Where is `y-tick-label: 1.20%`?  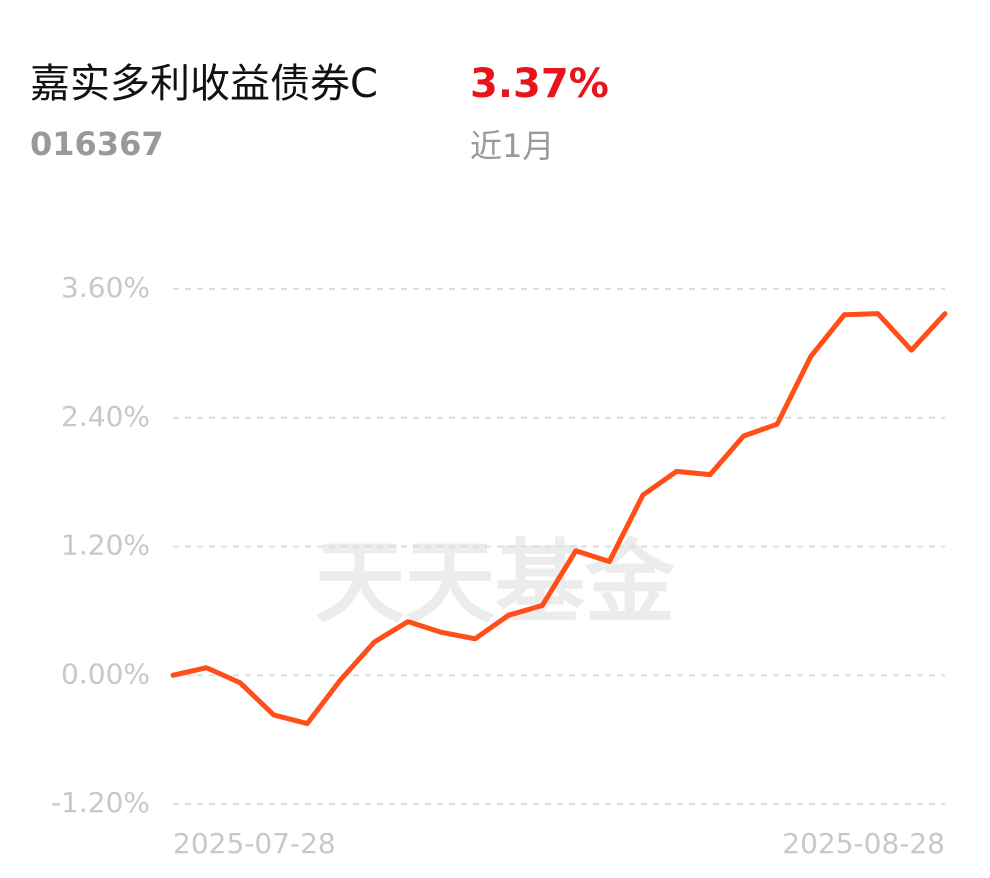
y-tick-label: 1.20% is located at coordinates (105, 545).